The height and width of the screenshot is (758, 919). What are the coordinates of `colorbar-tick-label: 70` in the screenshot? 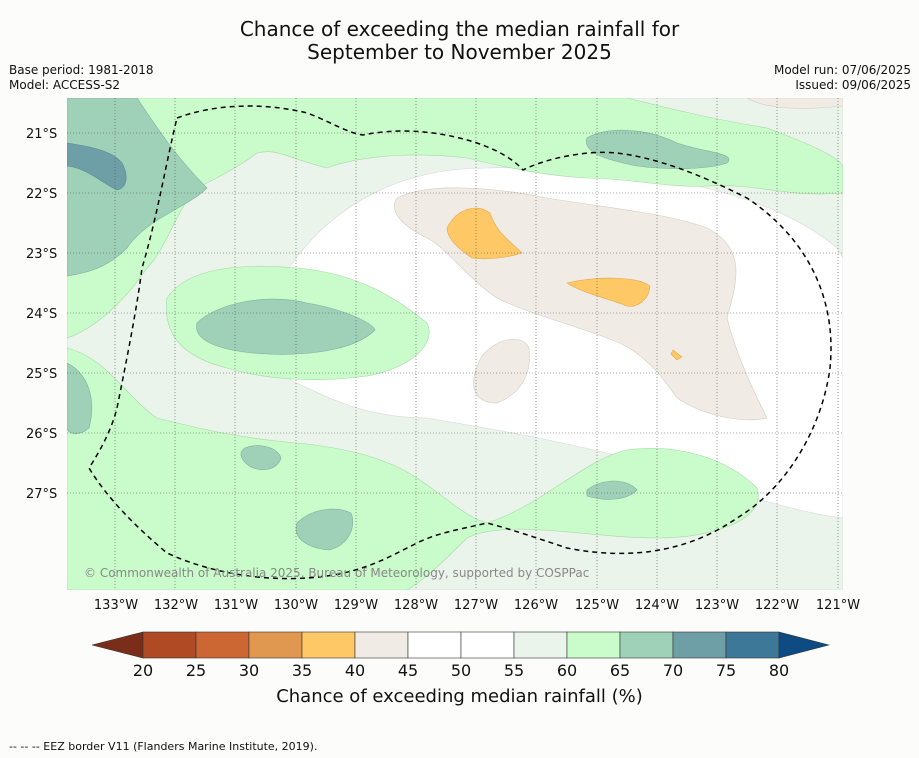 It's located at (673, 670).